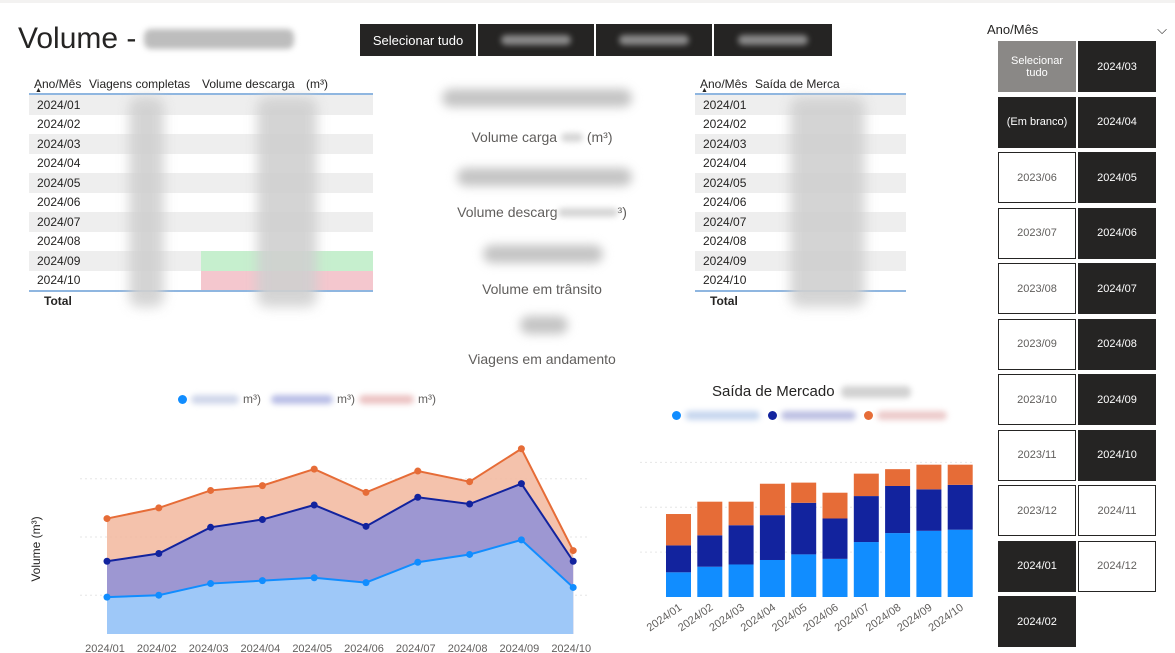 The width and height of the screenshot is (1175, 653). I want to click on slicer-tile: 2024/06, so click(1117, 233).